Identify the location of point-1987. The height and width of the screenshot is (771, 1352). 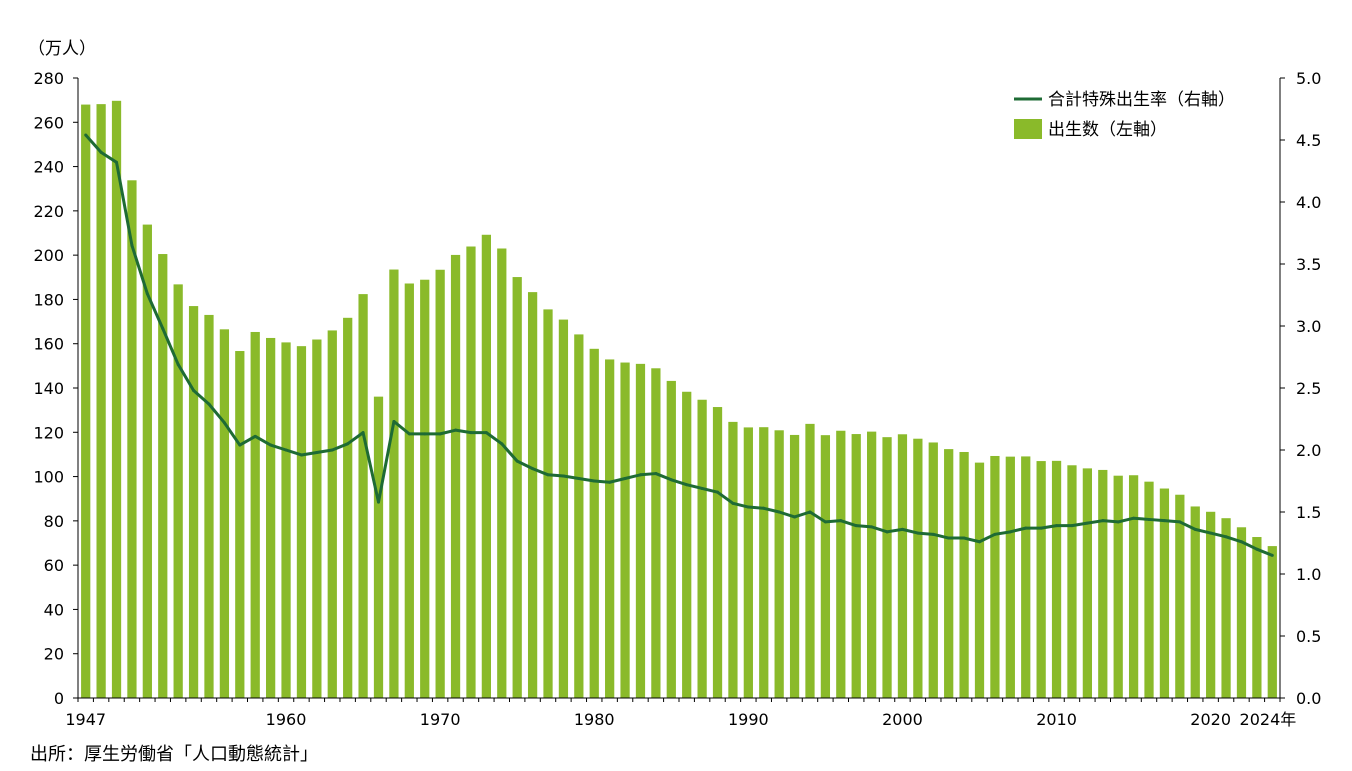
(702, 488).